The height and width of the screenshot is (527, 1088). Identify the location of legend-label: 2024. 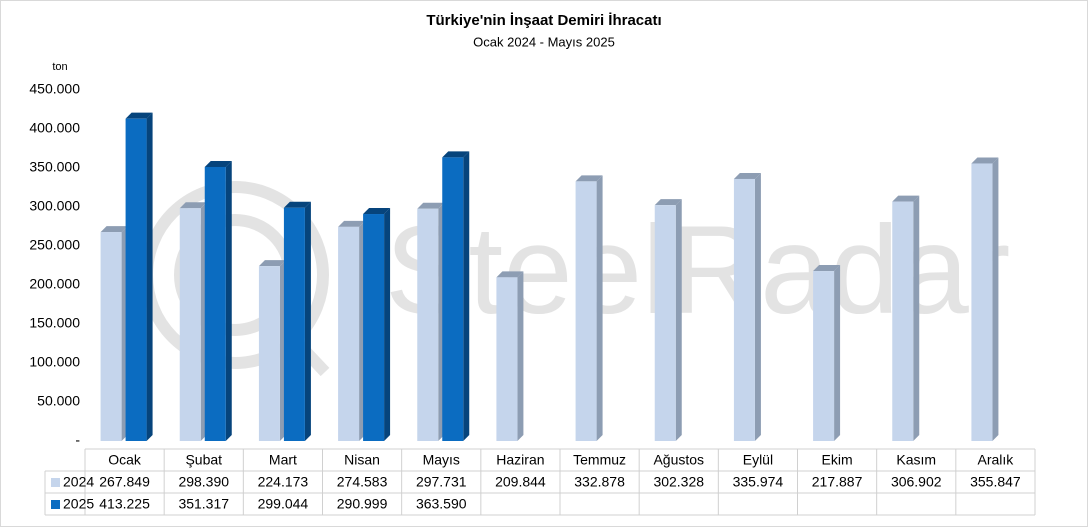
(78, 482).